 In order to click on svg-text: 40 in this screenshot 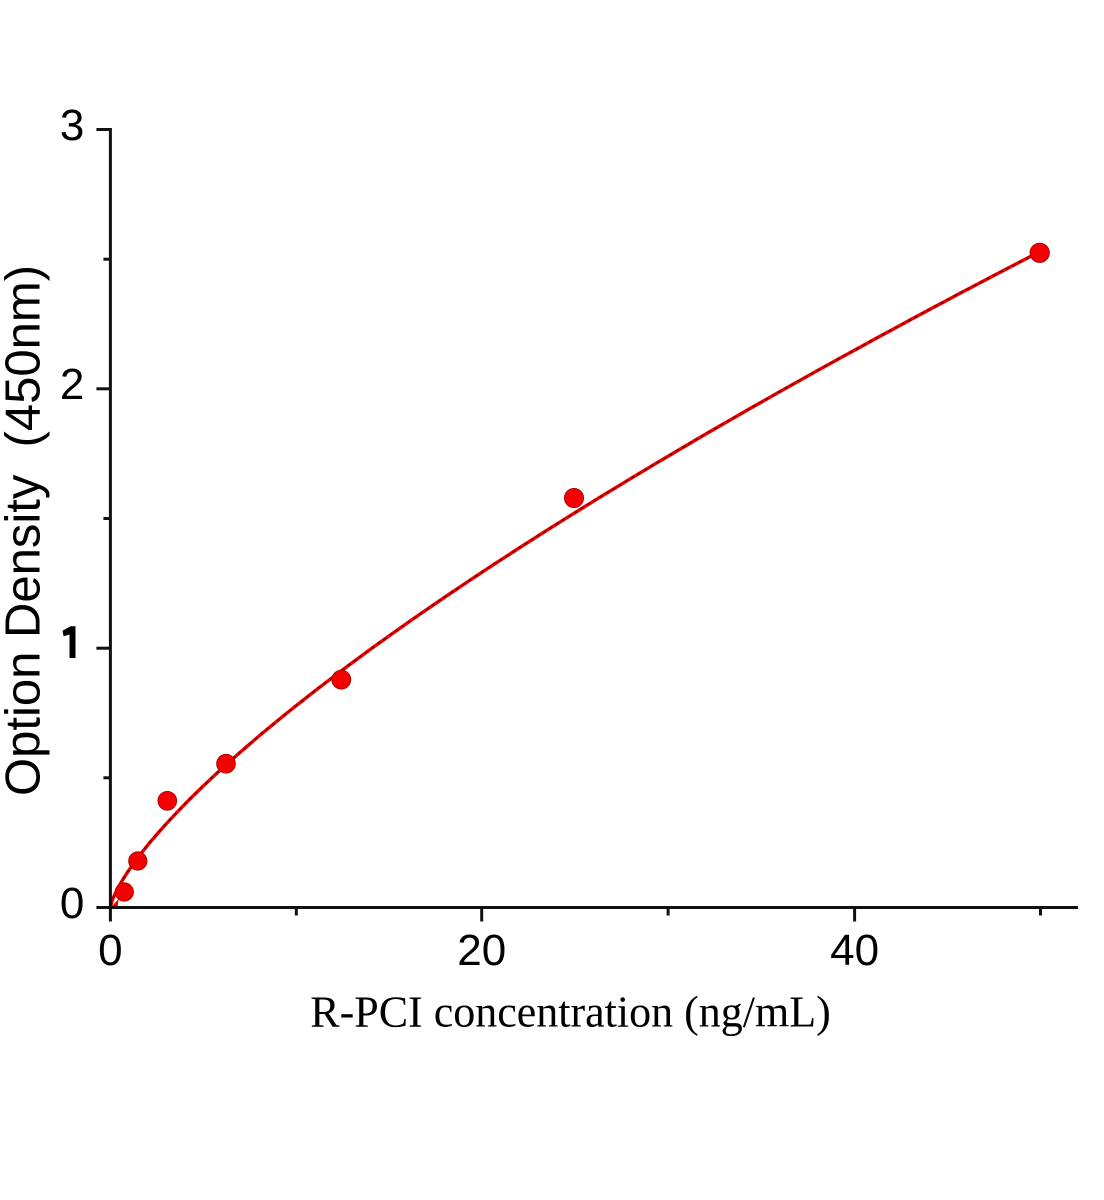, I will do `click(854, 950)`.